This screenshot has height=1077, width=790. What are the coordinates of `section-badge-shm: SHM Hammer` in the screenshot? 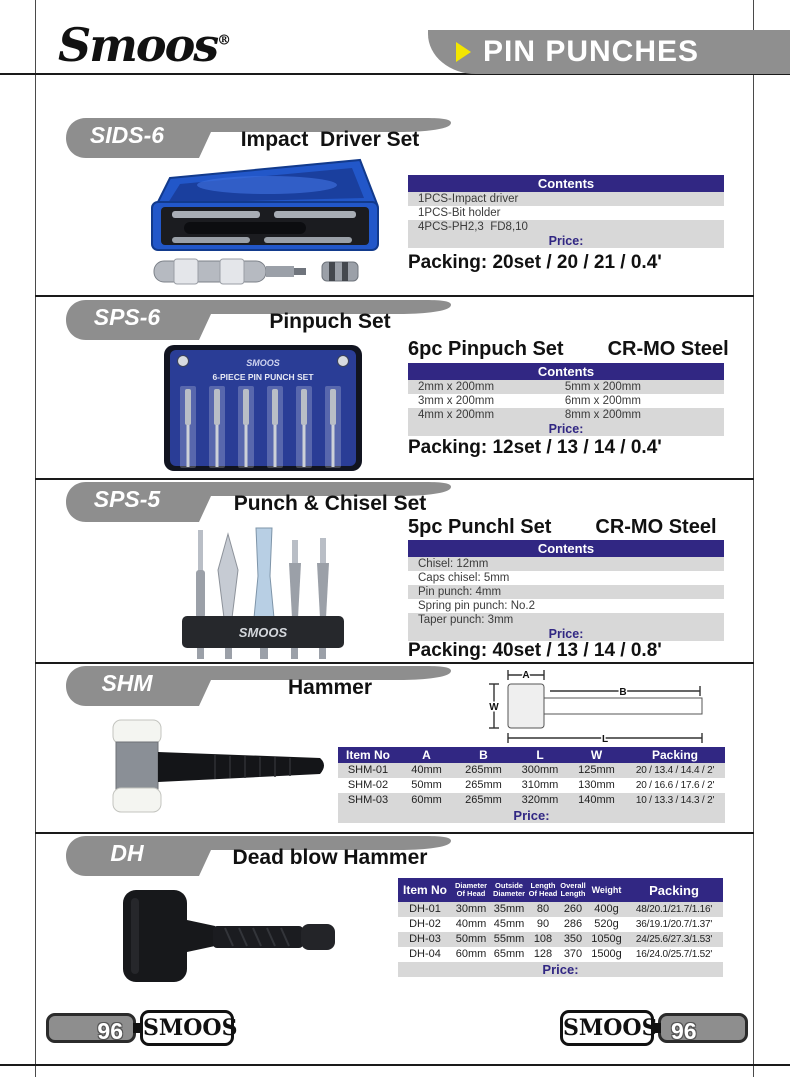 It's located at (265, 686).